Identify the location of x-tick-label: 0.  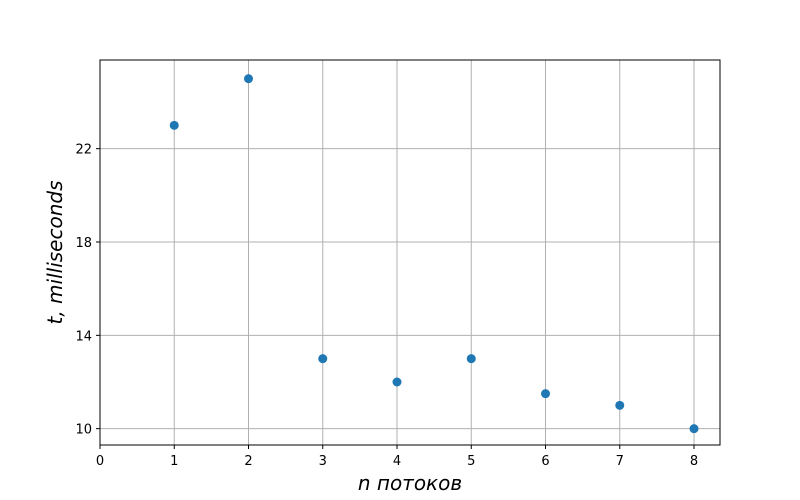
(100, 461).